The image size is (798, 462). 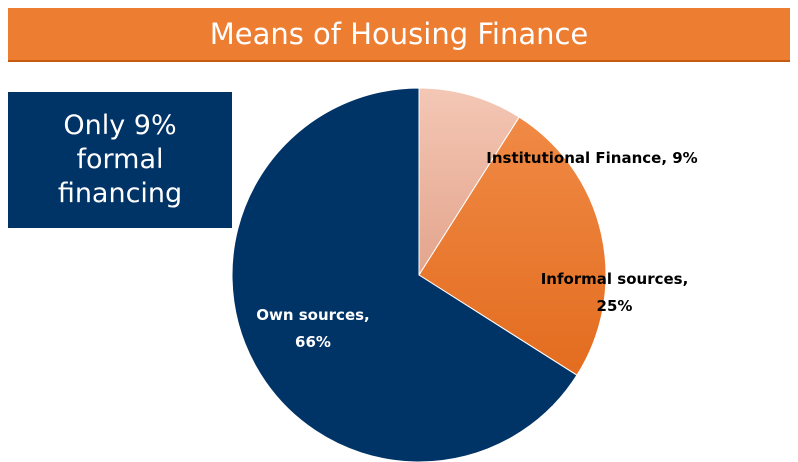 What do you see at coordinates (399, 35) in the screenshot?
I see `title-banner: Means of Housing Finance` at bounding box center [399, 35].